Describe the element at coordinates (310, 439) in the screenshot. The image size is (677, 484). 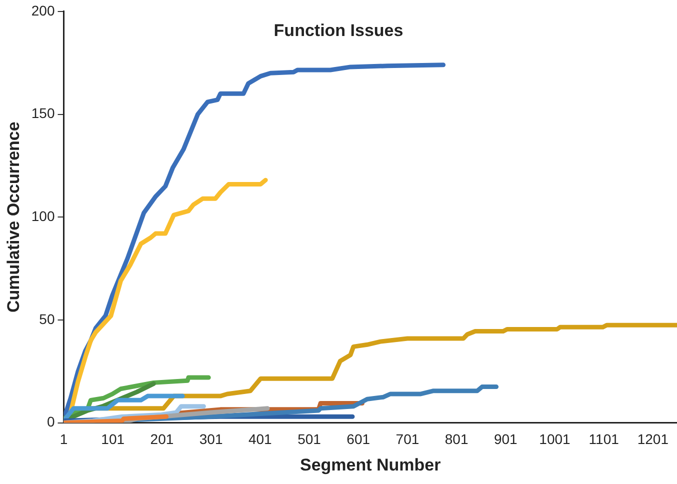
I see `x-tick-label: 501` at that location.